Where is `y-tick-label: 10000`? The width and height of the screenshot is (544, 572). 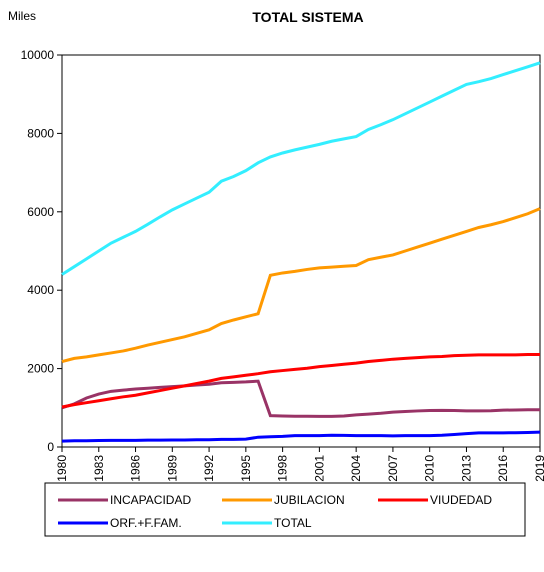
y-tick-label: 10000 is located at coordinates (38, 55).